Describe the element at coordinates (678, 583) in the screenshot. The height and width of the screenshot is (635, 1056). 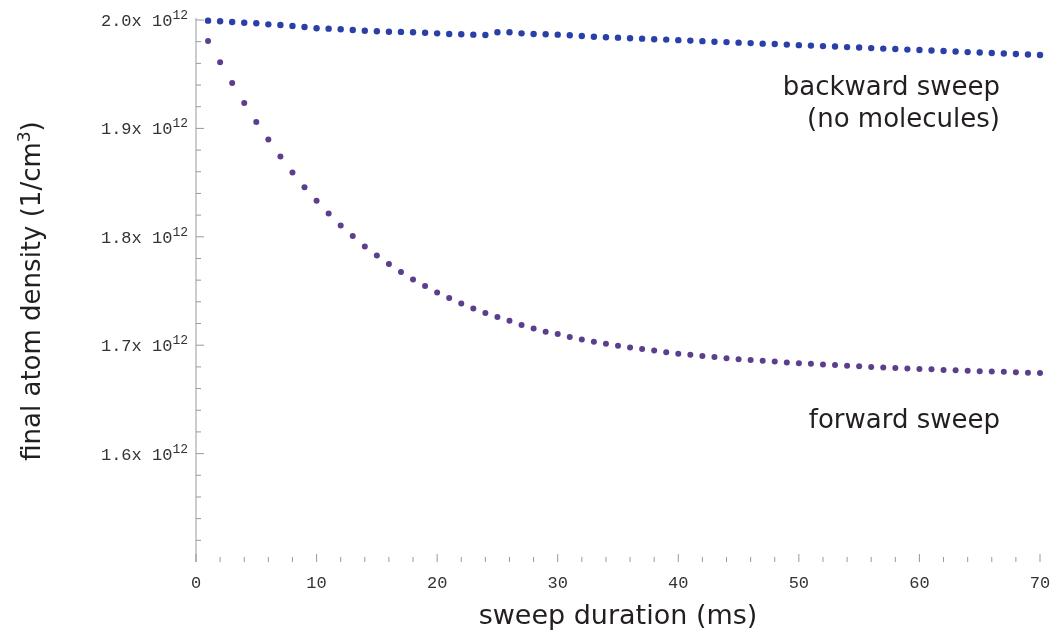
I see `x-tick-label: 40` at that location.